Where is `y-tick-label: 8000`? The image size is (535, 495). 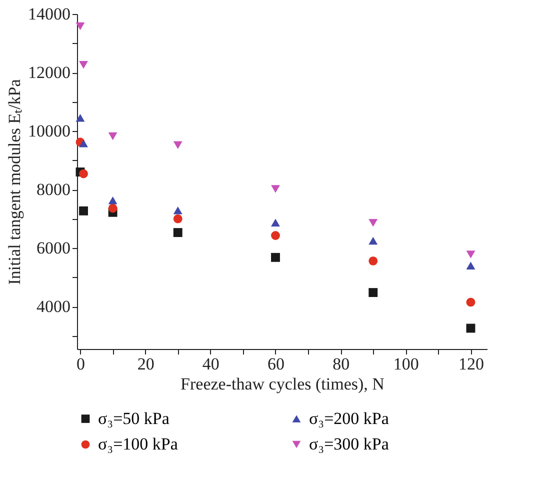 y-tick-label: 8000 is located at coordinates (53, 190).